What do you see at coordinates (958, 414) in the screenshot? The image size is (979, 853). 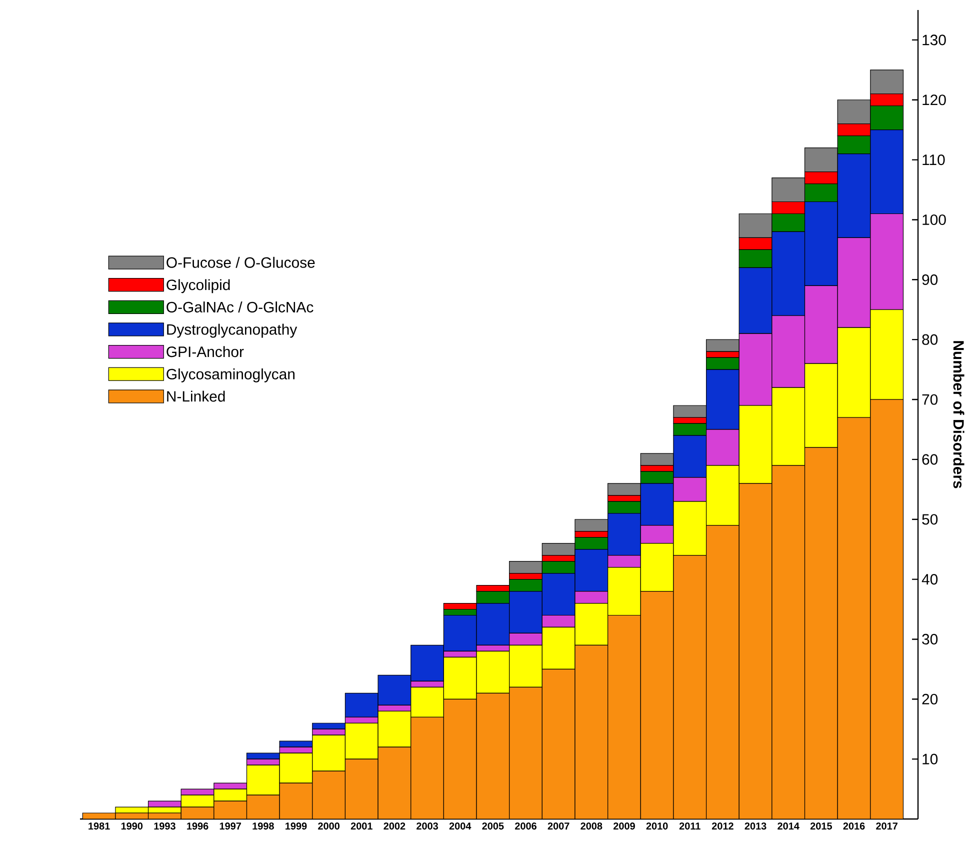 I see `y-axis-title: Number of Disorders` at bounding box center [958, 414].